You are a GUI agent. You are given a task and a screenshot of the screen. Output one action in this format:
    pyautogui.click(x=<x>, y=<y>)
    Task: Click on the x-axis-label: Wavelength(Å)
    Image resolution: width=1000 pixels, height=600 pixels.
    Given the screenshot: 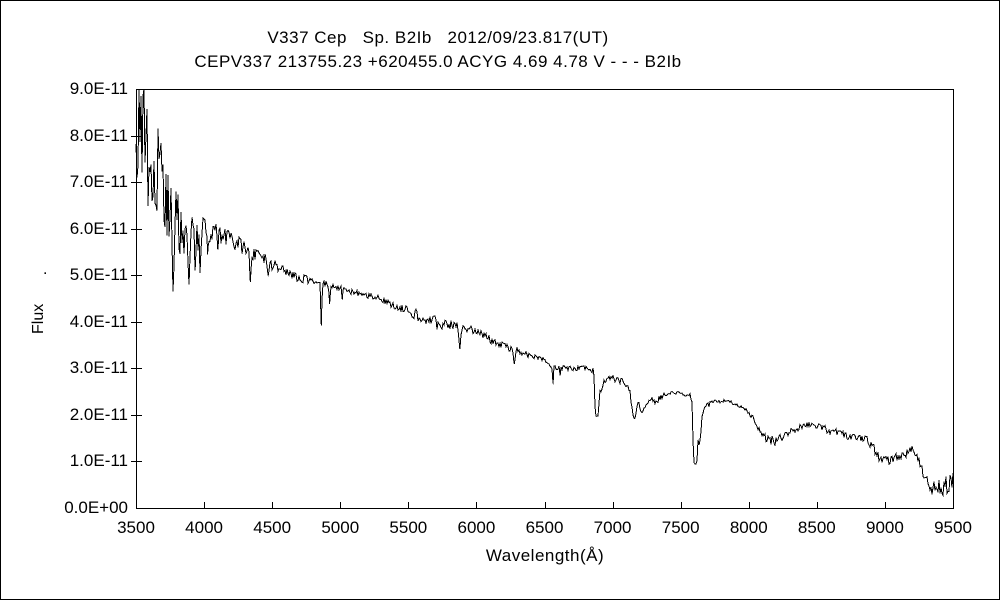 What is the action you would take?
    pyautogui.click(x=545, y=555)
    